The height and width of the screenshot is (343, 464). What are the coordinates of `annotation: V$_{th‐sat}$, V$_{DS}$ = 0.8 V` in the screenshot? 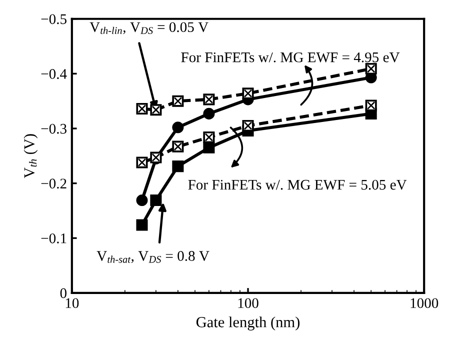 It's located at (153, 257).